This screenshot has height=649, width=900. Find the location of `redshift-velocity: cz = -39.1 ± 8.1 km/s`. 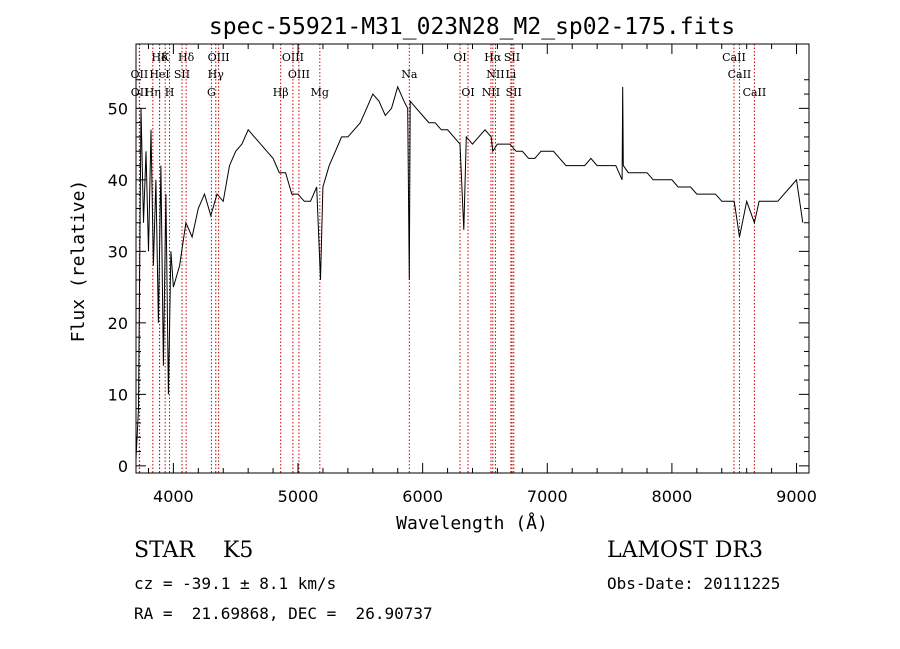

redshift-velocity: cz = -39.1 ± 8.1 km/s is located at coordinates (235, 583).